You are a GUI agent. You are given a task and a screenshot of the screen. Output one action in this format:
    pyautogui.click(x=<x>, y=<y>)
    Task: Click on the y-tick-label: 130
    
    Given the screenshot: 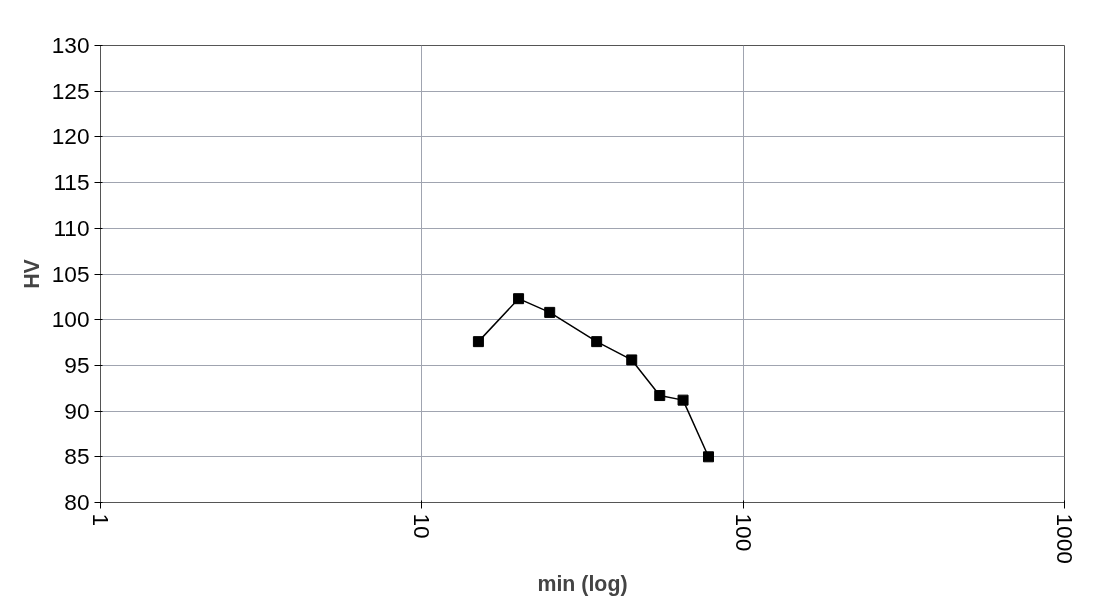 What is the action you would take?
    pyautogui.click(x=70, y=45)
    